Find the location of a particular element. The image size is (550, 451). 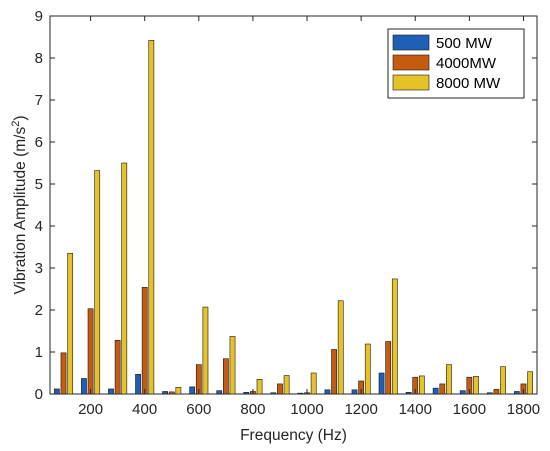

legend-item-1: 500 MW is located at coordinates (442, 43).